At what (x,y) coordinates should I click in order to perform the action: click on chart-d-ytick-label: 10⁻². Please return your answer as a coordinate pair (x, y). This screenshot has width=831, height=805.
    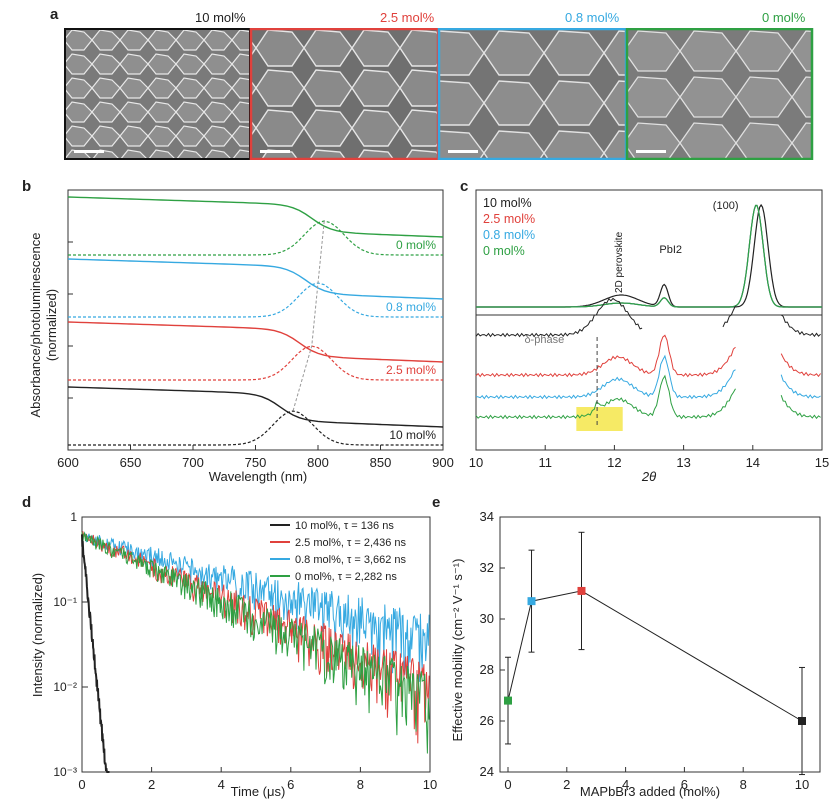
    Looking at the image, I should click on (65, 687).